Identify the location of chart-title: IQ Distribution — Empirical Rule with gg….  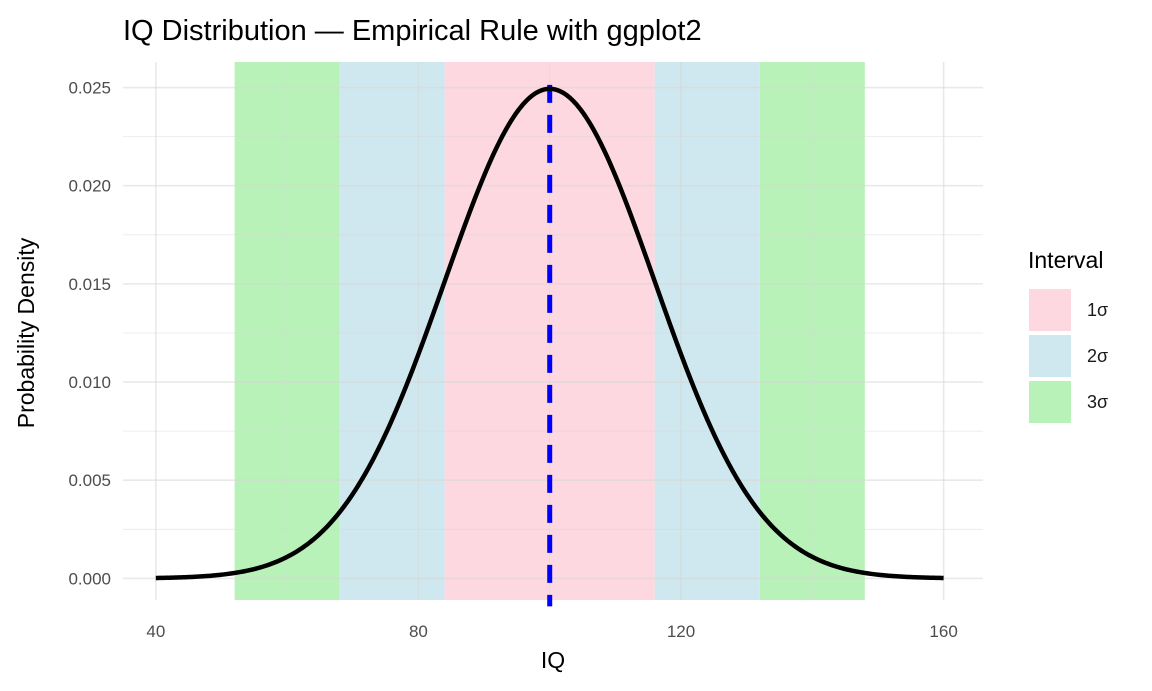
(412, 31).